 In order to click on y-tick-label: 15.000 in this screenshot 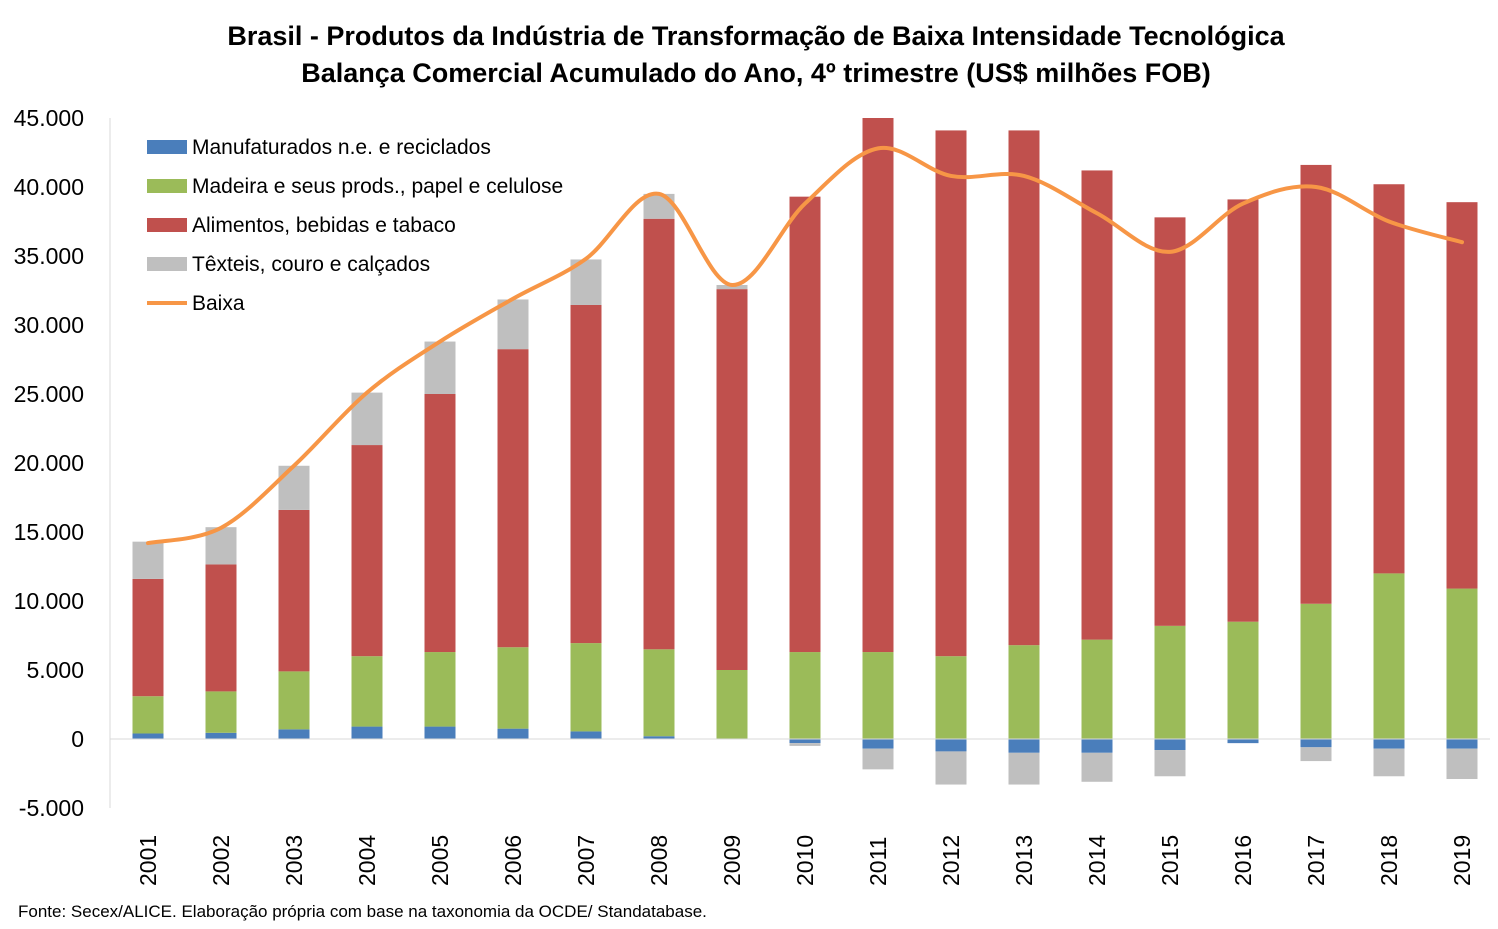, I will do `click(49, 532)`.